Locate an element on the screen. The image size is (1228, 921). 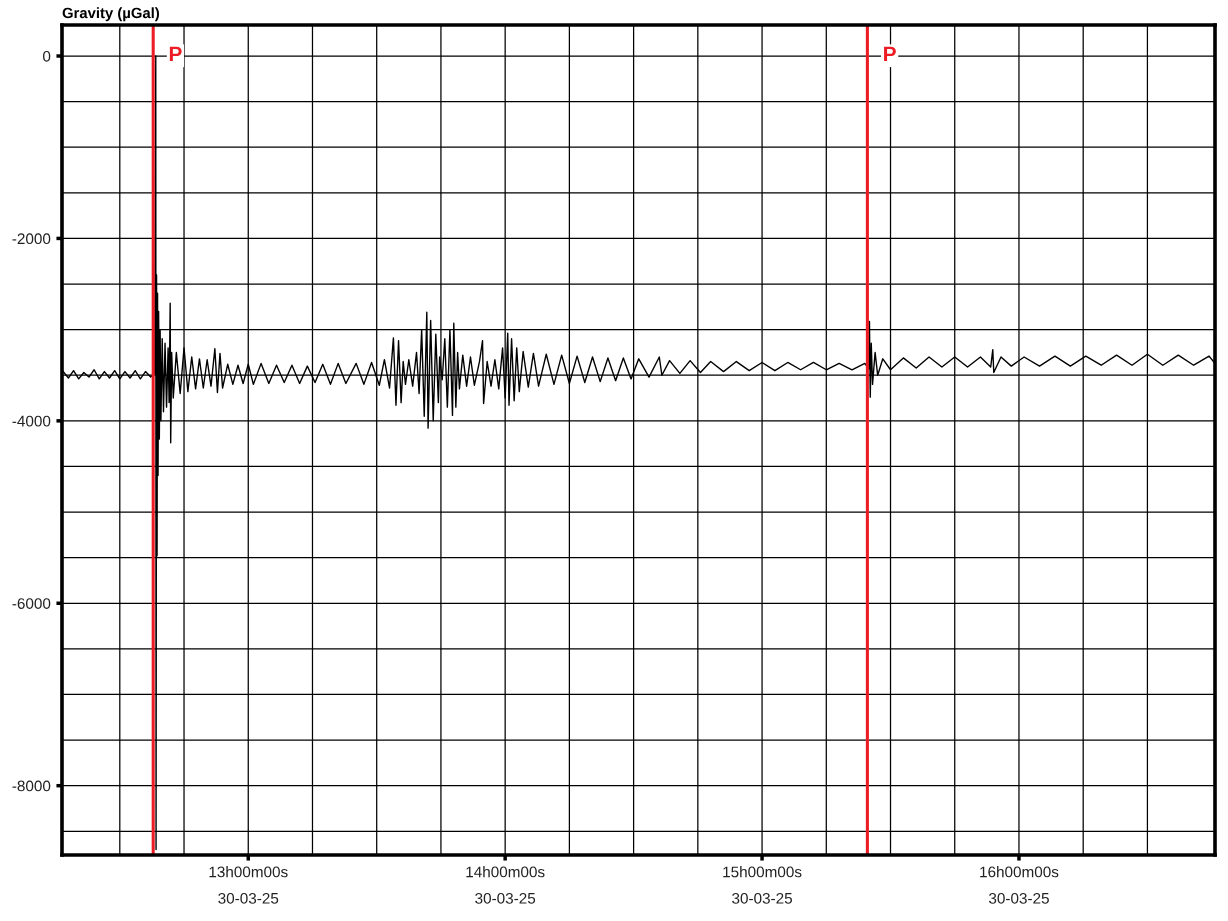
chart-title: Gravity (µGal) is located at coordinates (111, 14).